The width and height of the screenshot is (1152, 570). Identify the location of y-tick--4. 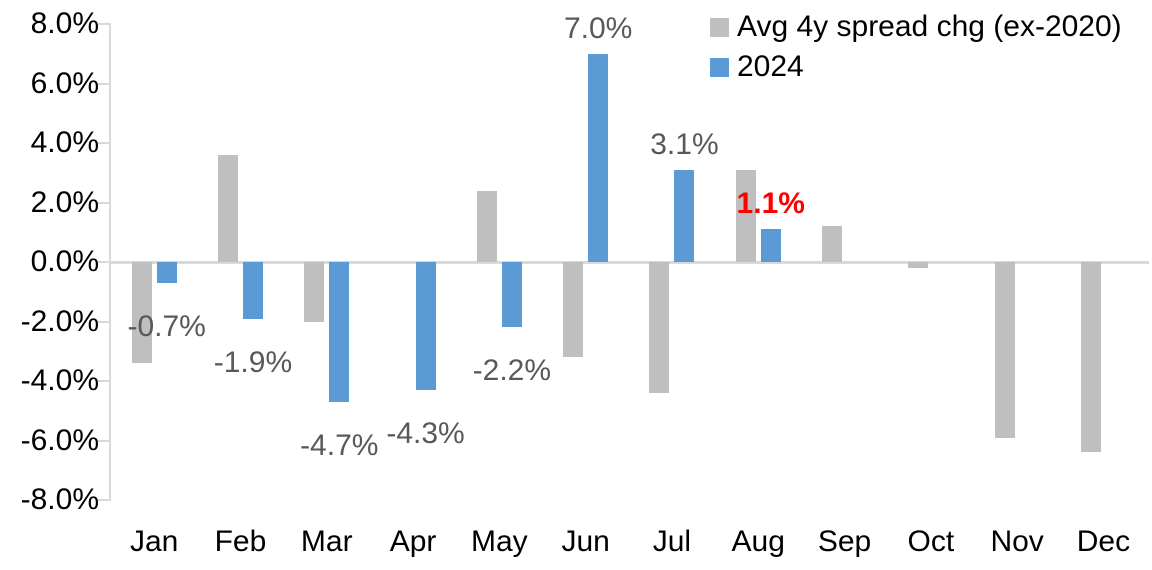
(103, 381).